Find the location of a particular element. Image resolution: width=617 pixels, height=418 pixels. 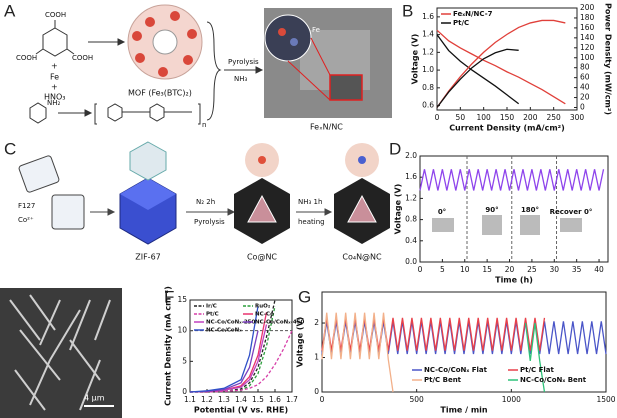

y-tick-label: 1 is located at coordinates (316, 357).